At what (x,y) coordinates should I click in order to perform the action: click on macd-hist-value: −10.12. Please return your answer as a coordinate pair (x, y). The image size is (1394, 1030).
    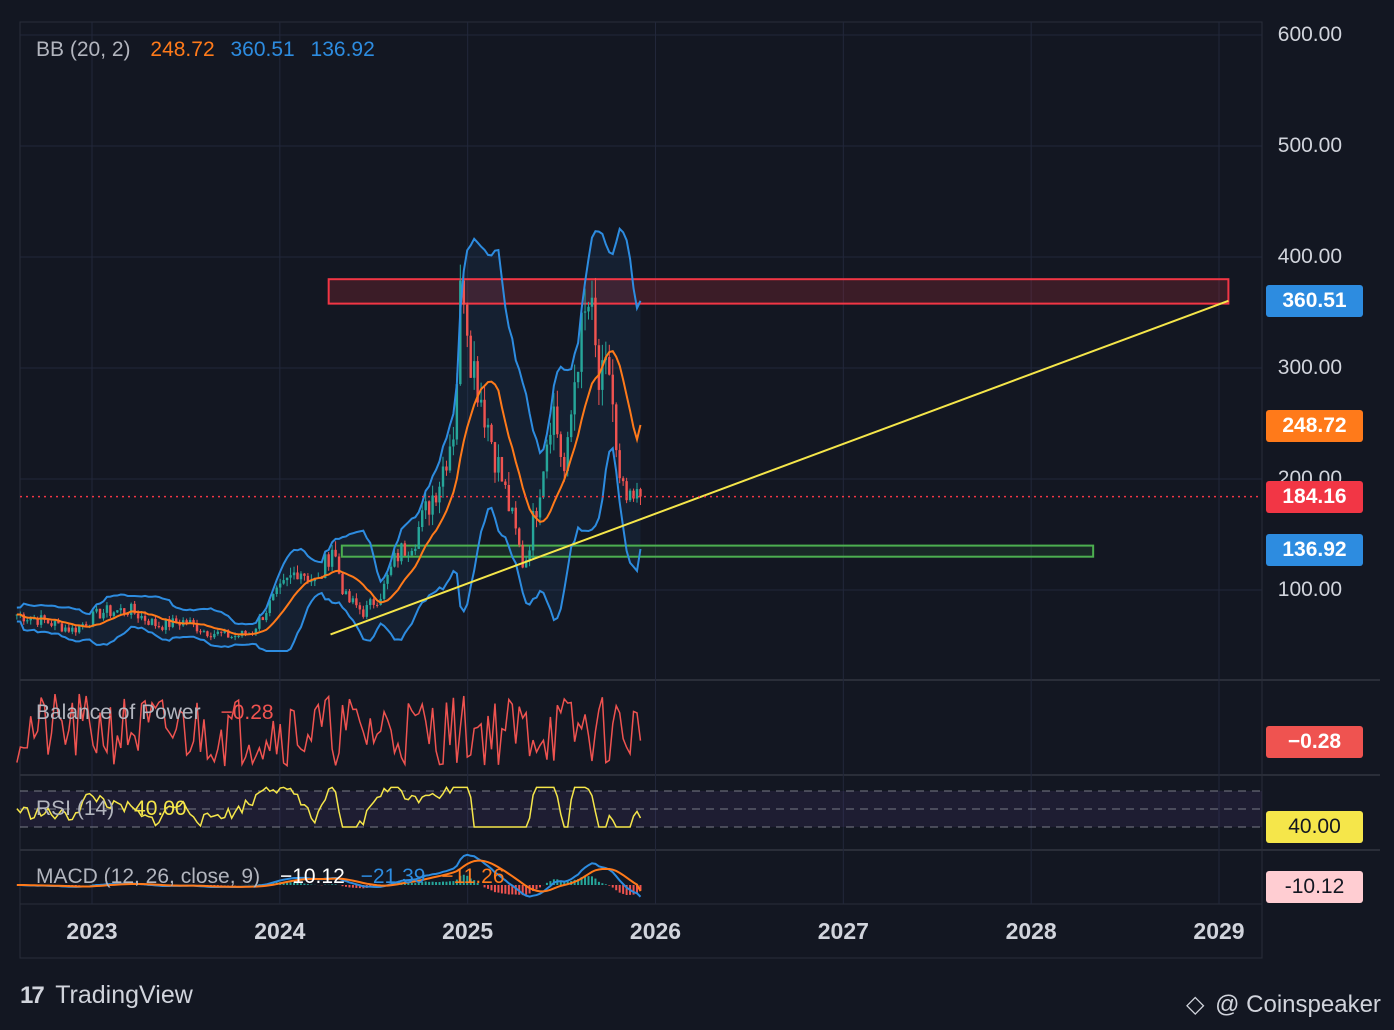
    Looking at the image, I should click on (312, 876).